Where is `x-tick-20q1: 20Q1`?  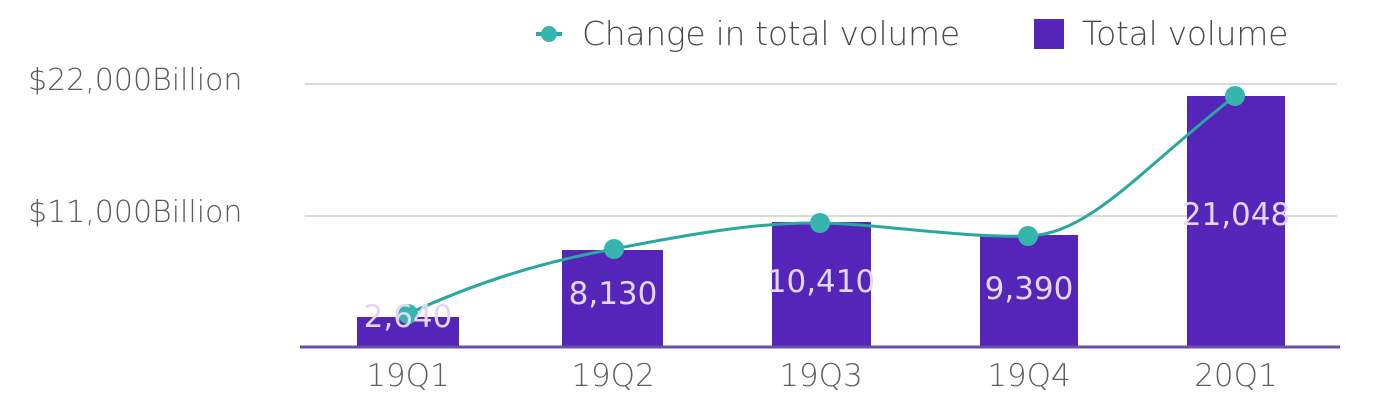 x-tick-20q1: 20Q1 is located at coordinates (1236, 376).